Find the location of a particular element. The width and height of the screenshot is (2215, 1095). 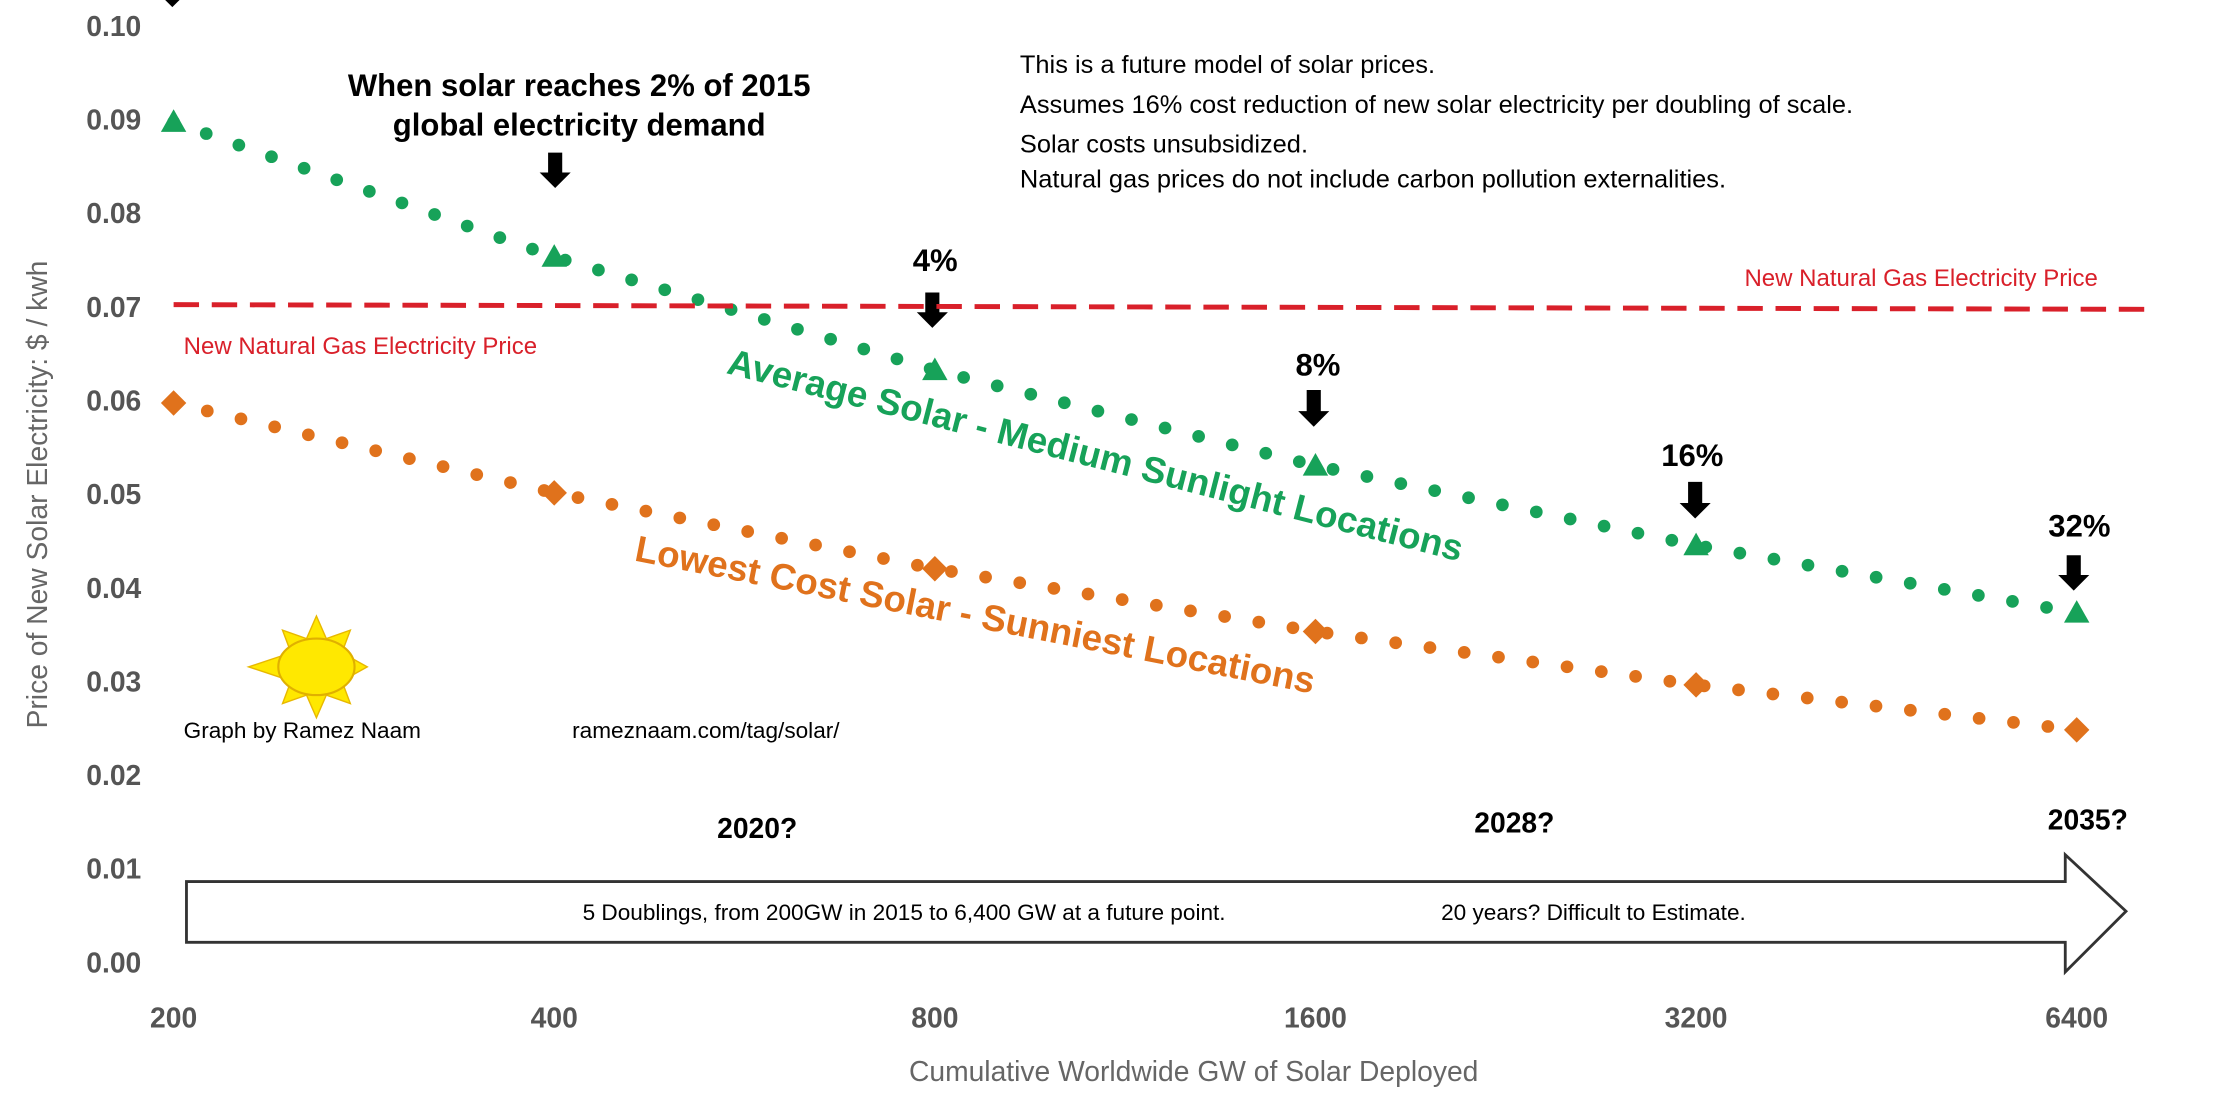

annotation: 8% is located at coordinates (1318, 365).